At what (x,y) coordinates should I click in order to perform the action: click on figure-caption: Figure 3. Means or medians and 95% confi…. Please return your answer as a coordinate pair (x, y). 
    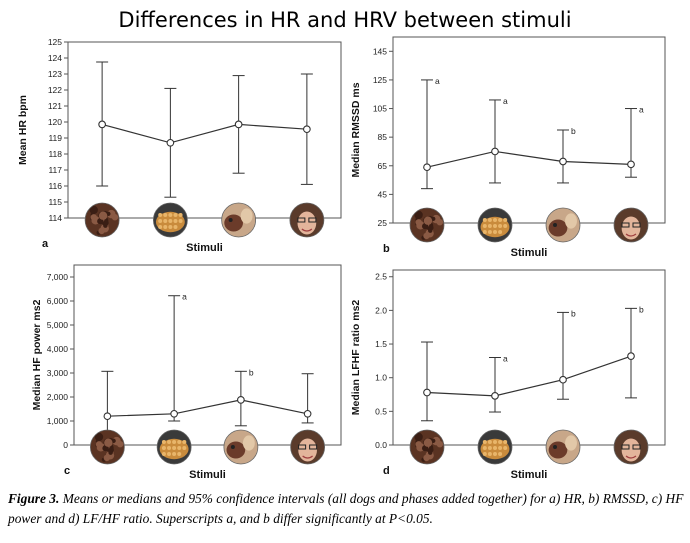
    Looking at the image, I should click on (346, 509).